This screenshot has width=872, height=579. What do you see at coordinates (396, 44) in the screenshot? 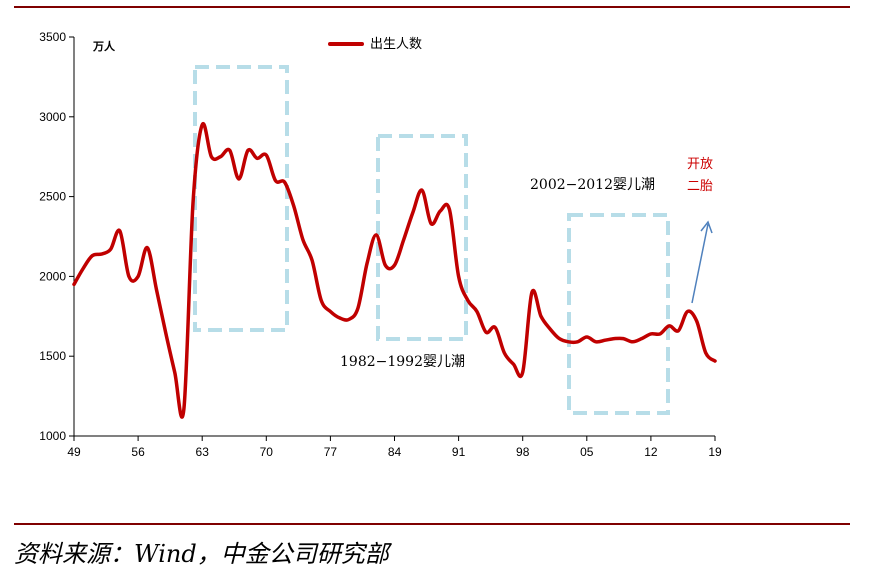
I see `legend-label: 出生人数` at bounding box center [396, 44].